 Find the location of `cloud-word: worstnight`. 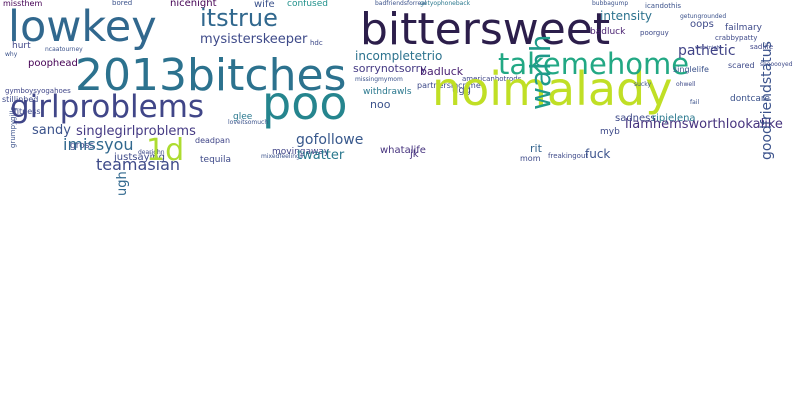

cloud-word: worstnight is located at coordinates (708, 48).